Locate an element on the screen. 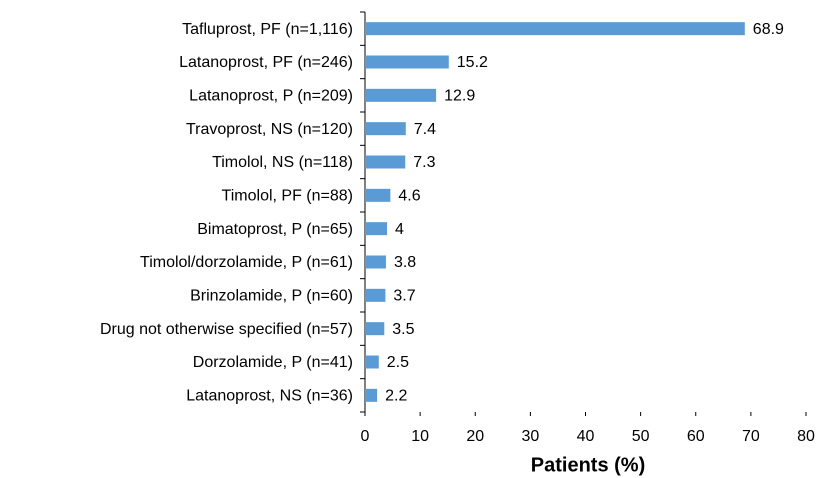 The height and width of the screenshot is (478, 822). data-label: 4.6 is located at coordinates (409, 196).